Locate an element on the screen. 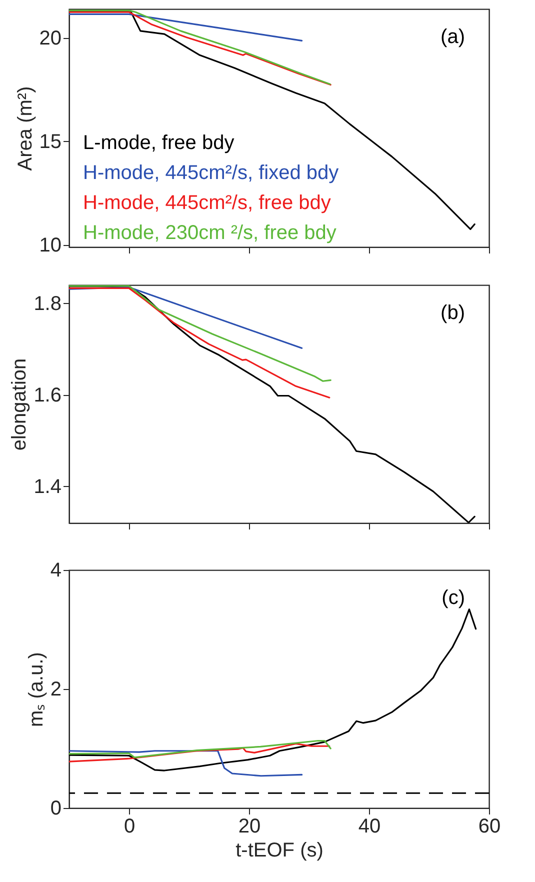 This screenshot has height=882, width=535. y-axis-title: Area (m²) is located at coordinates (25, 128).